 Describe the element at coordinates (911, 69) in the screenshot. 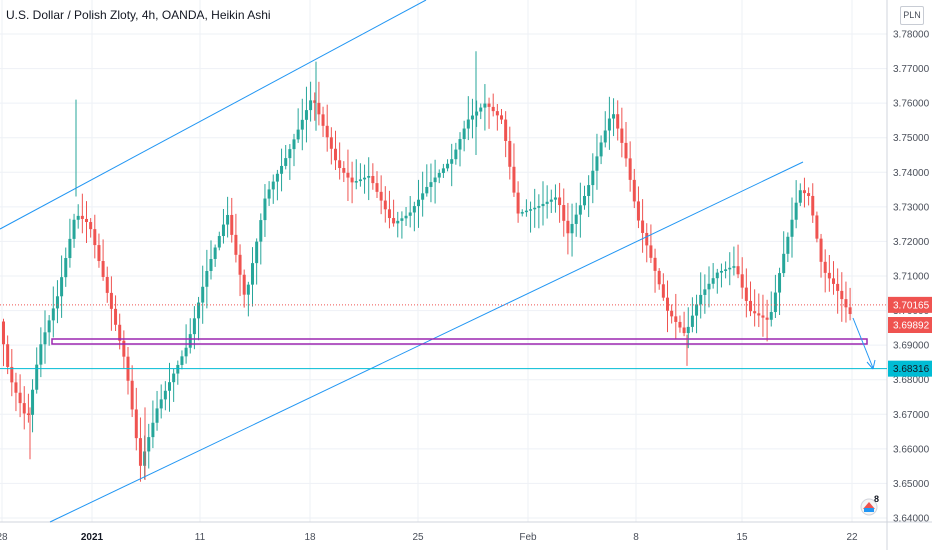

I see `y-tick-label: 3.77000` at that location.